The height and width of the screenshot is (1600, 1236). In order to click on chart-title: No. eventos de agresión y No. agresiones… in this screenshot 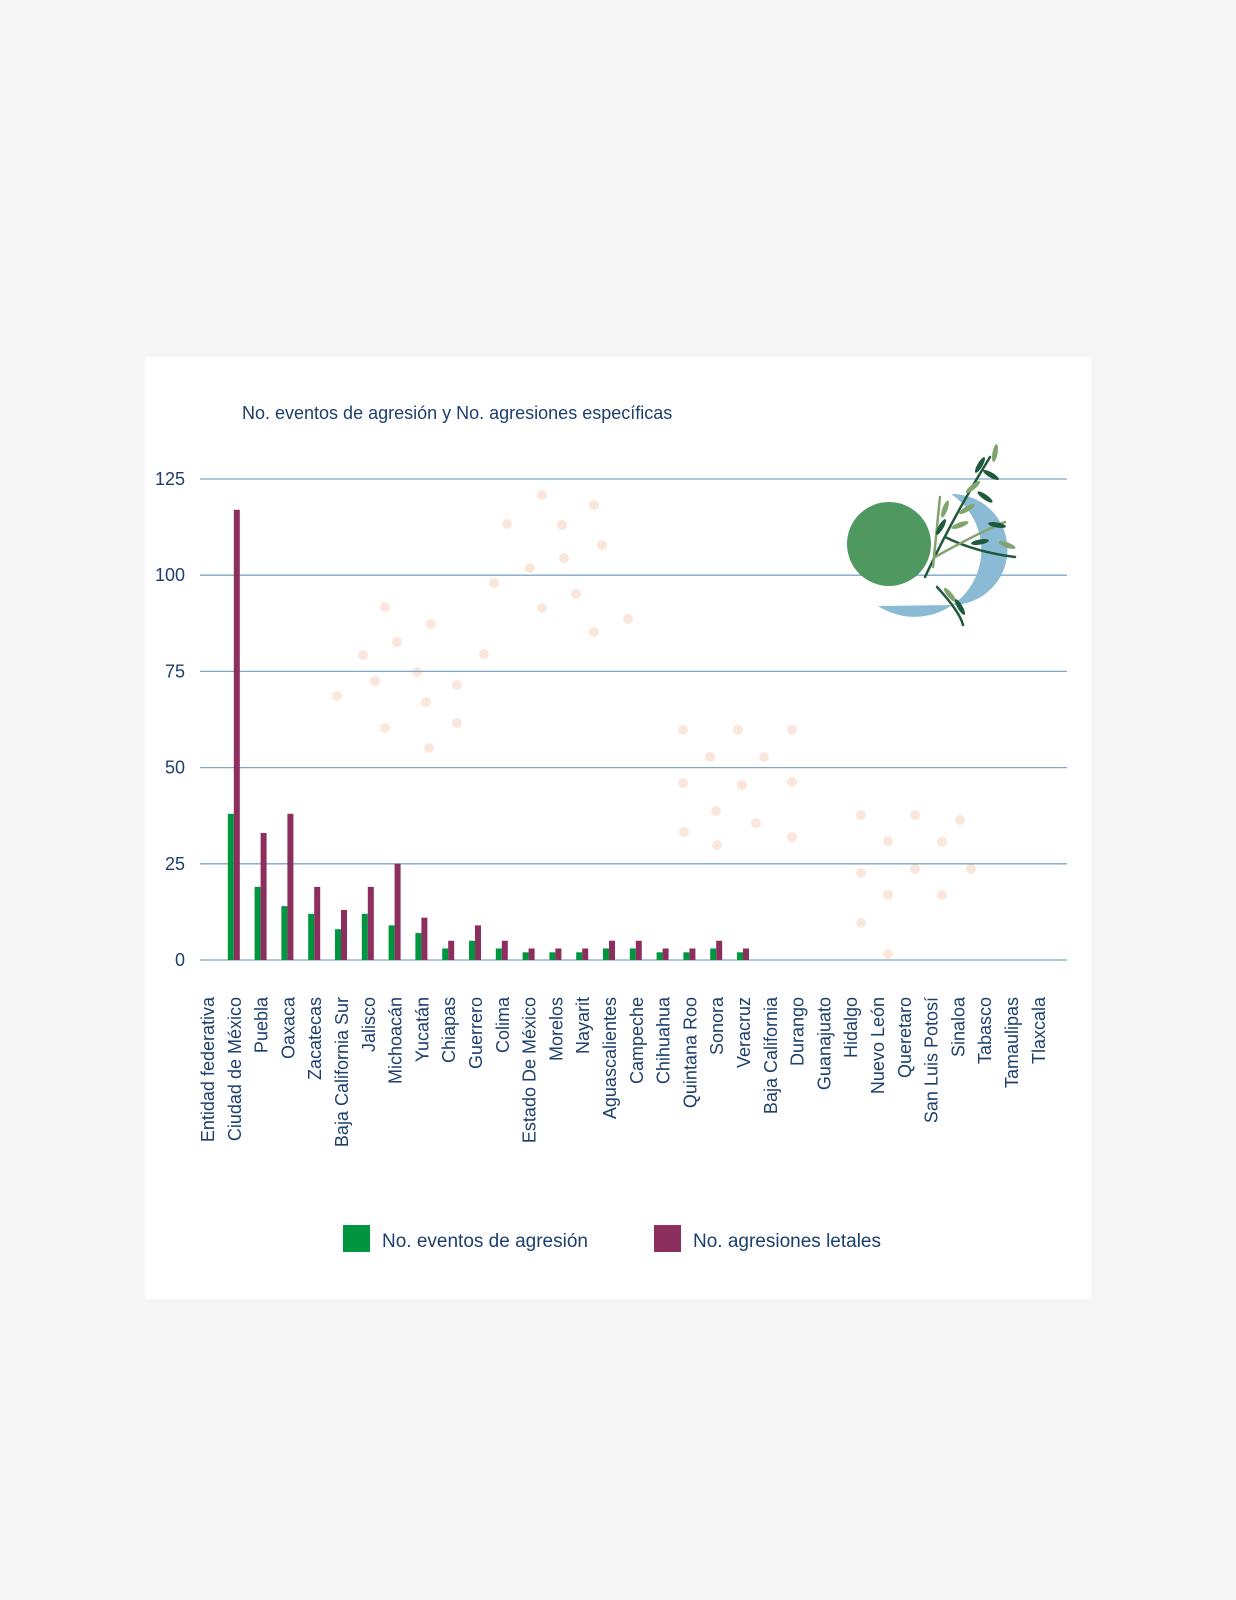, I will do `click(457, 413)`.